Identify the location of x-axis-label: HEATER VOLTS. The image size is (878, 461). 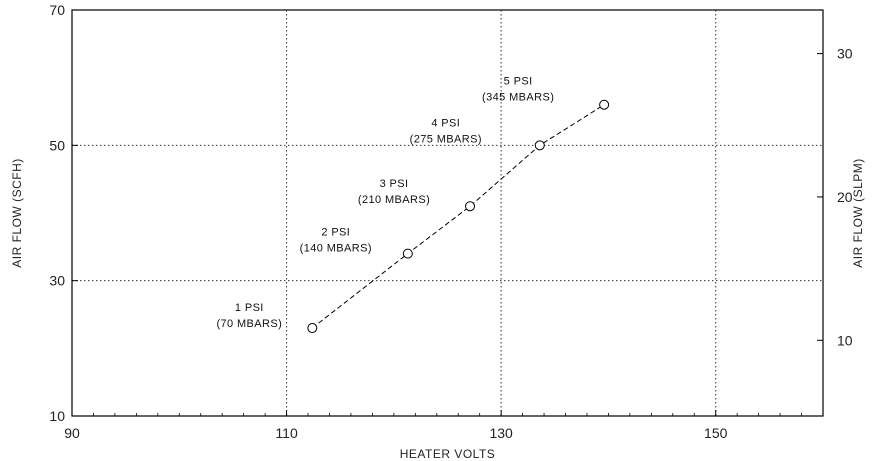
(448, 454).